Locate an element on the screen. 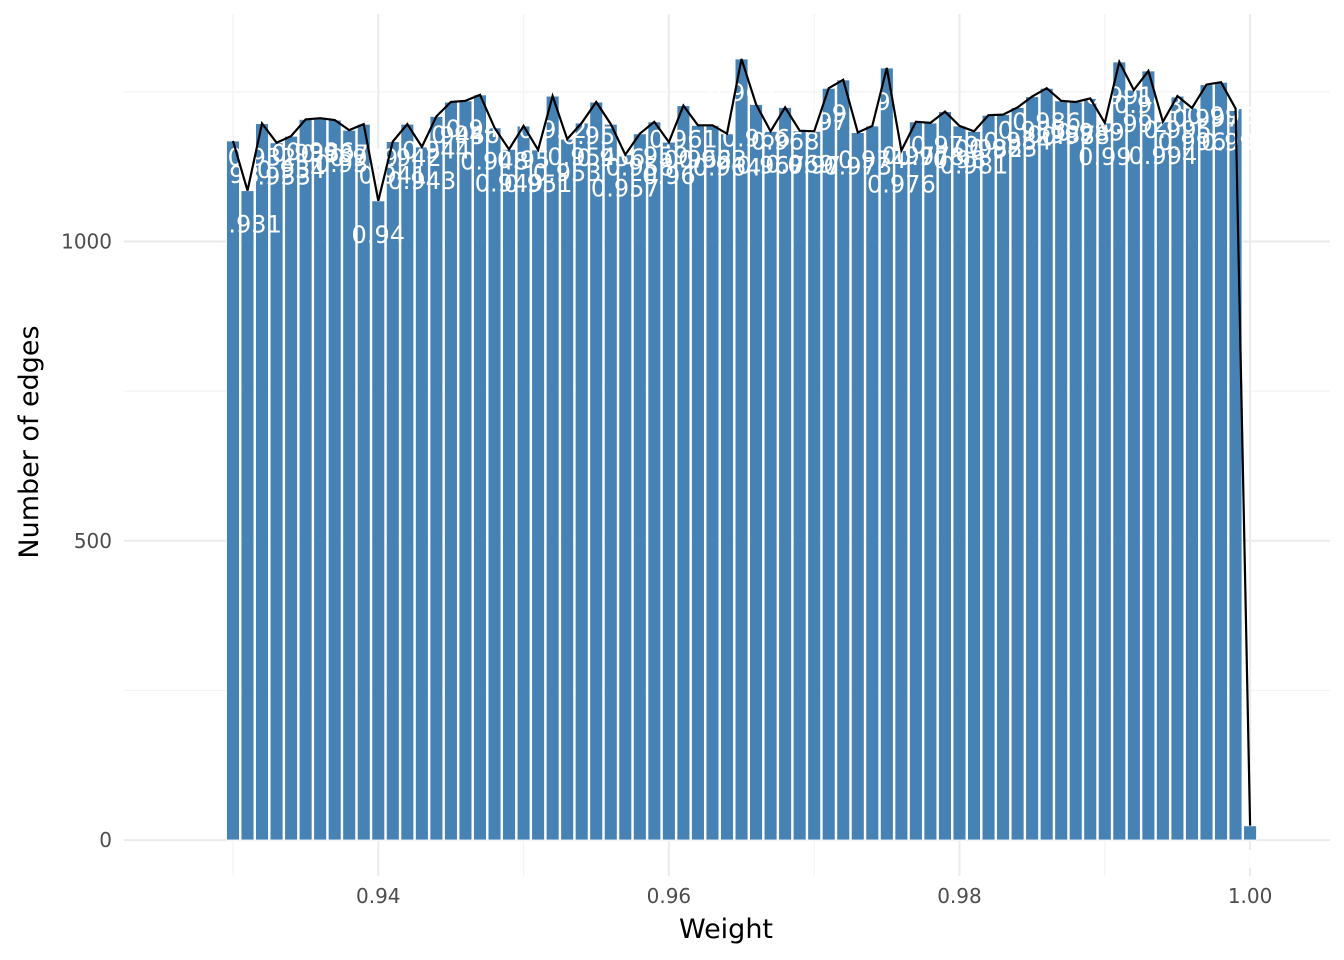  bar-value-label: 0.998 is located at coordinates (1221, 116).